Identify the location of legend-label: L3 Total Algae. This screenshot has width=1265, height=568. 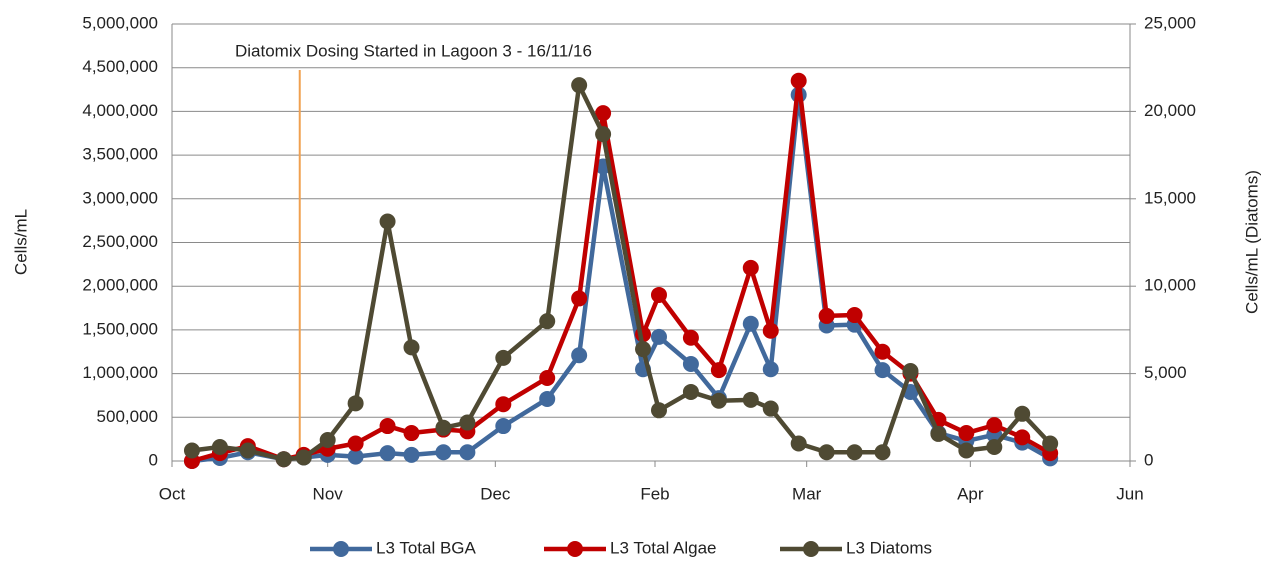
(663, 547).